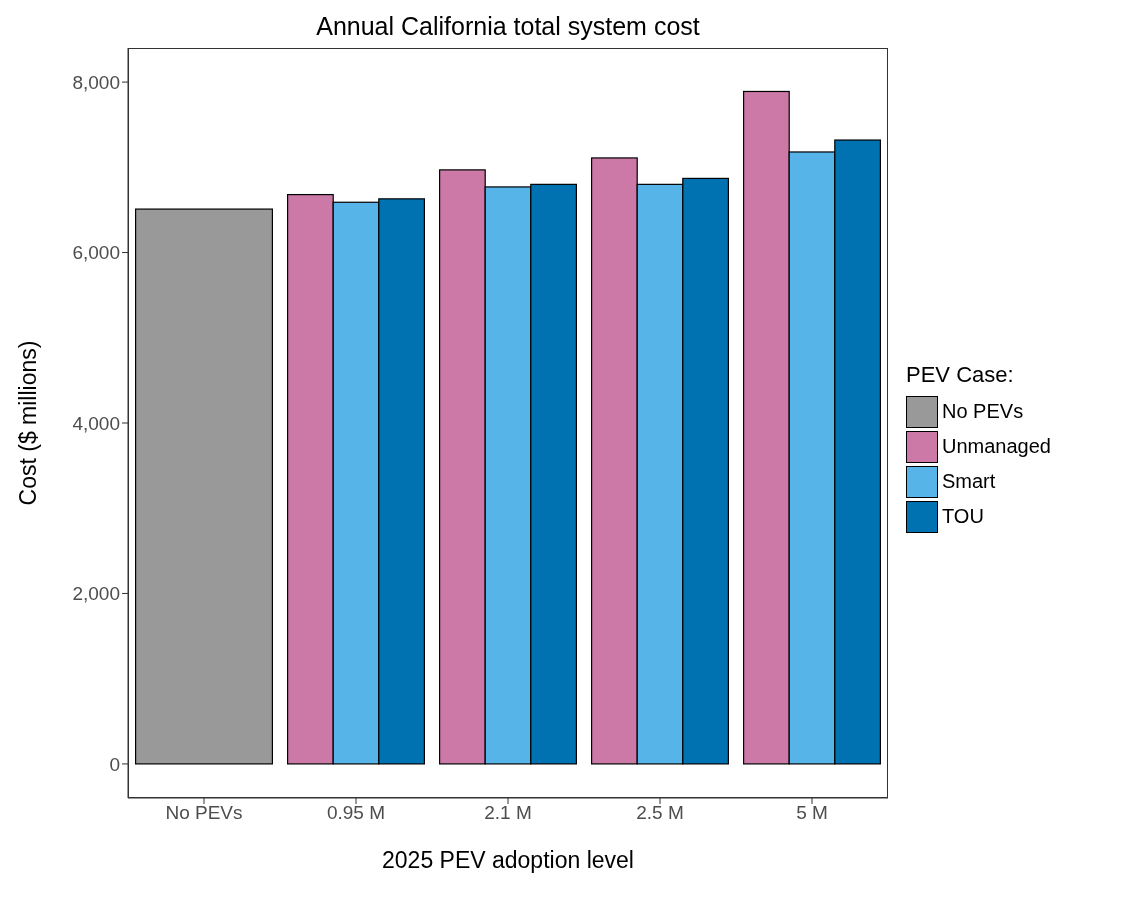  Describe the element at coordinates (356, 813) in the screenshot. I see `x-tick-label: 0.95 M` at that location.